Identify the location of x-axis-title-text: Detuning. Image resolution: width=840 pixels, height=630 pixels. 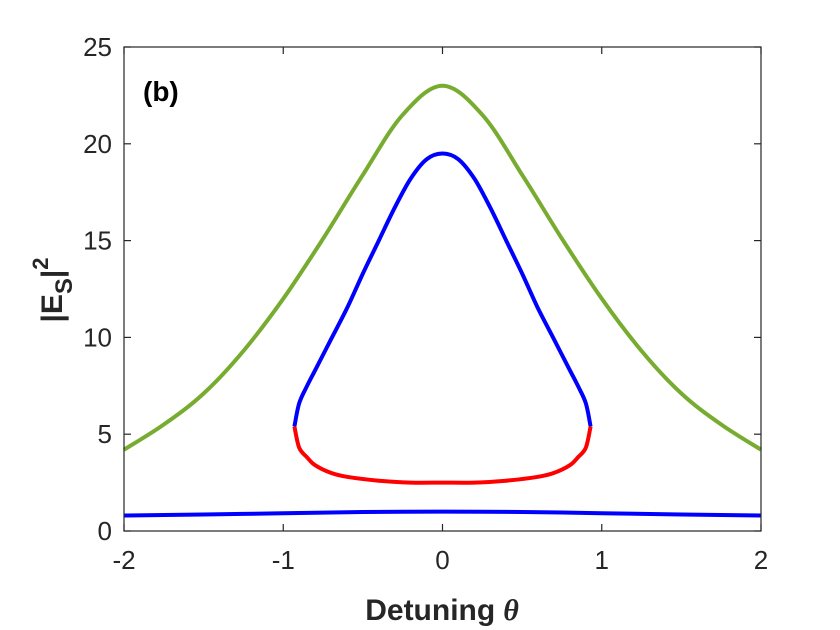
(430, 610).